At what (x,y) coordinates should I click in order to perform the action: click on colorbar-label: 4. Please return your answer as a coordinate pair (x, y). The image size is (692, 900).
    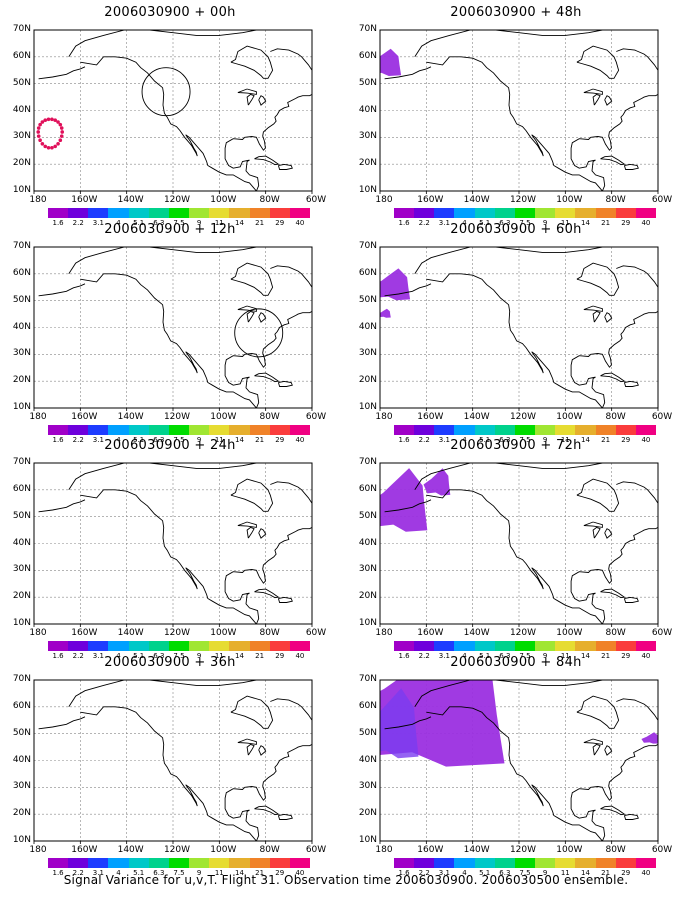
    Looking at the image, I should click on (118, 873).